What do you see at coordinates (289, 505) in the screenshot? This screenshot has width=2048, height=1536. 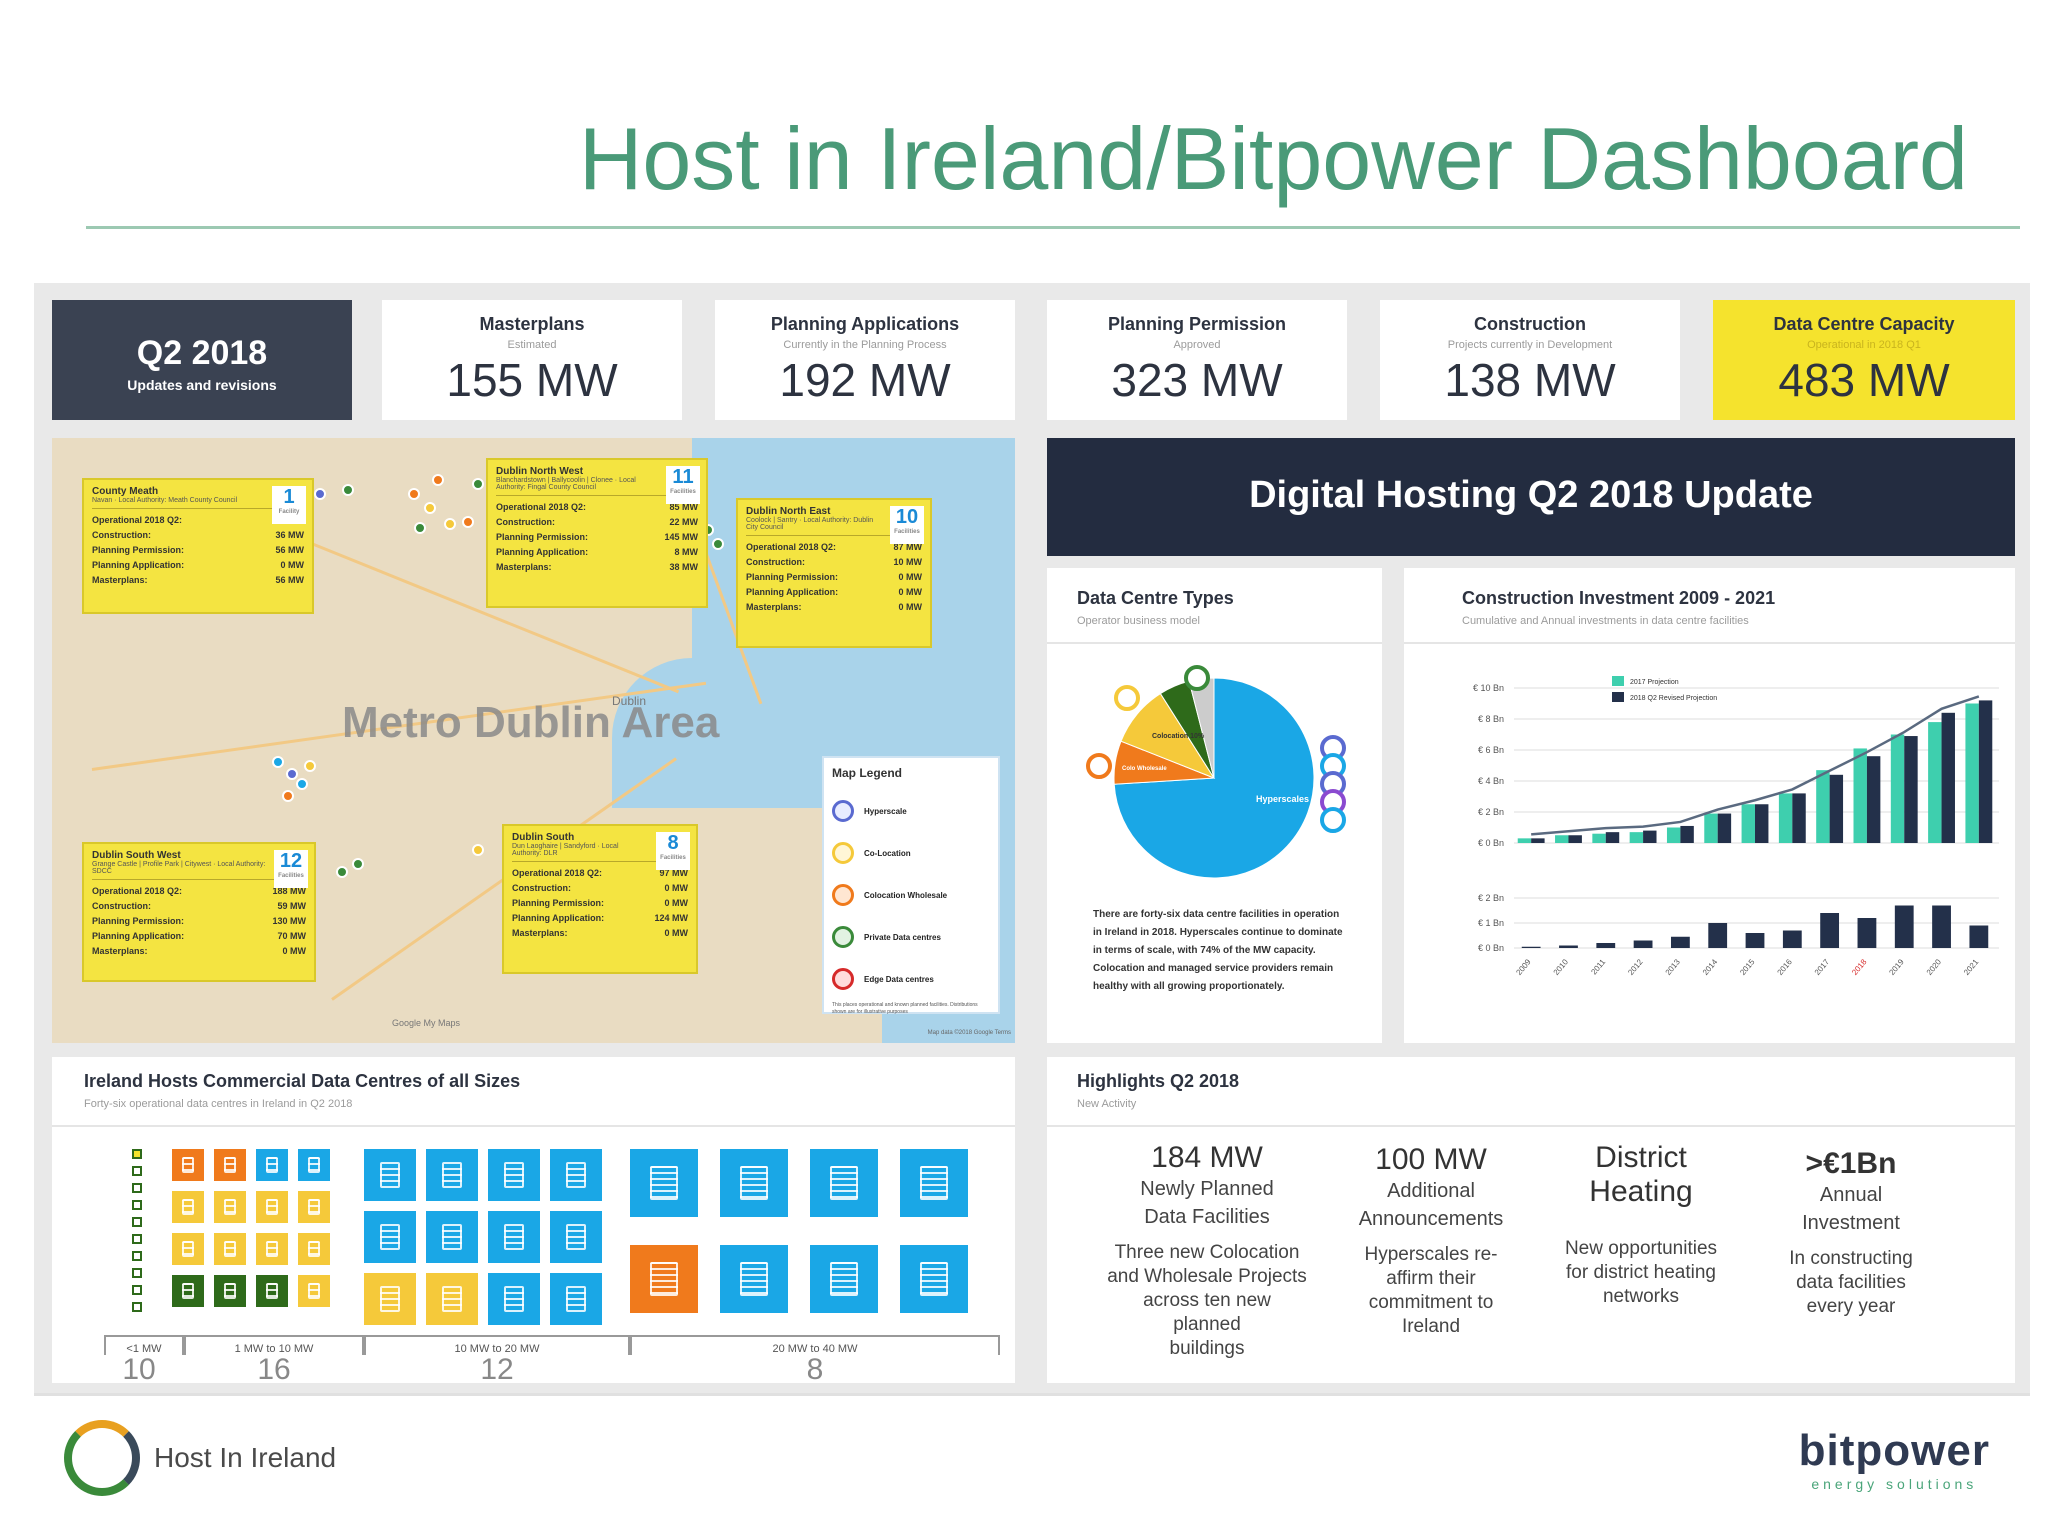 I see `facility-count-badge: 1 Facility` at bounding box center [289, 505].